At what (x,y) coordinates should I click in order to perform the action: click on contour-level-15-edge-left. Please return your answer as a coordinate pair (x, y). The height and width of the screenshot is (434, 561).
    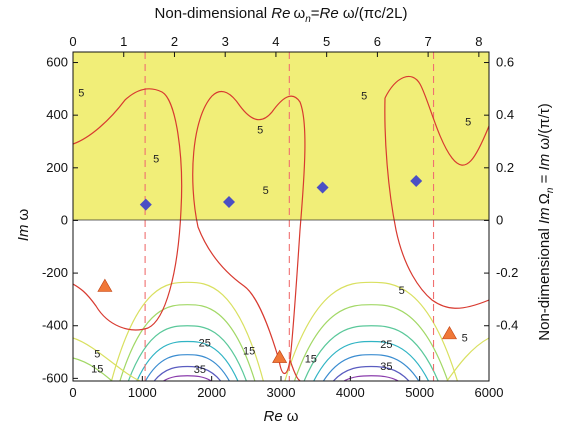
    Looking at the image, I should click on (107, 359).